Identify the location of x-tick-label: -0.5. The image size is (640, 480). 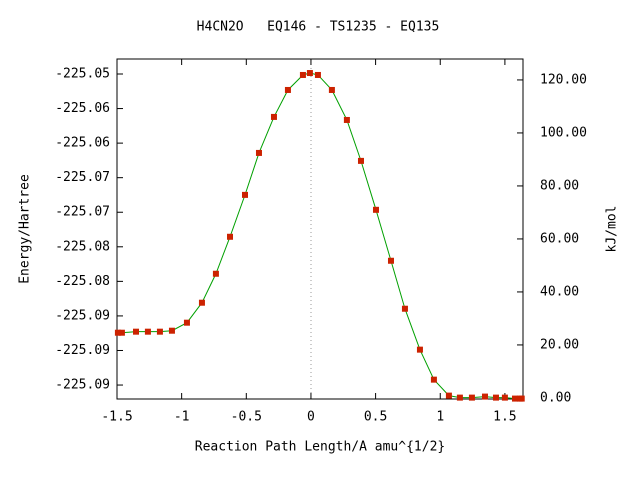
(246, 417).